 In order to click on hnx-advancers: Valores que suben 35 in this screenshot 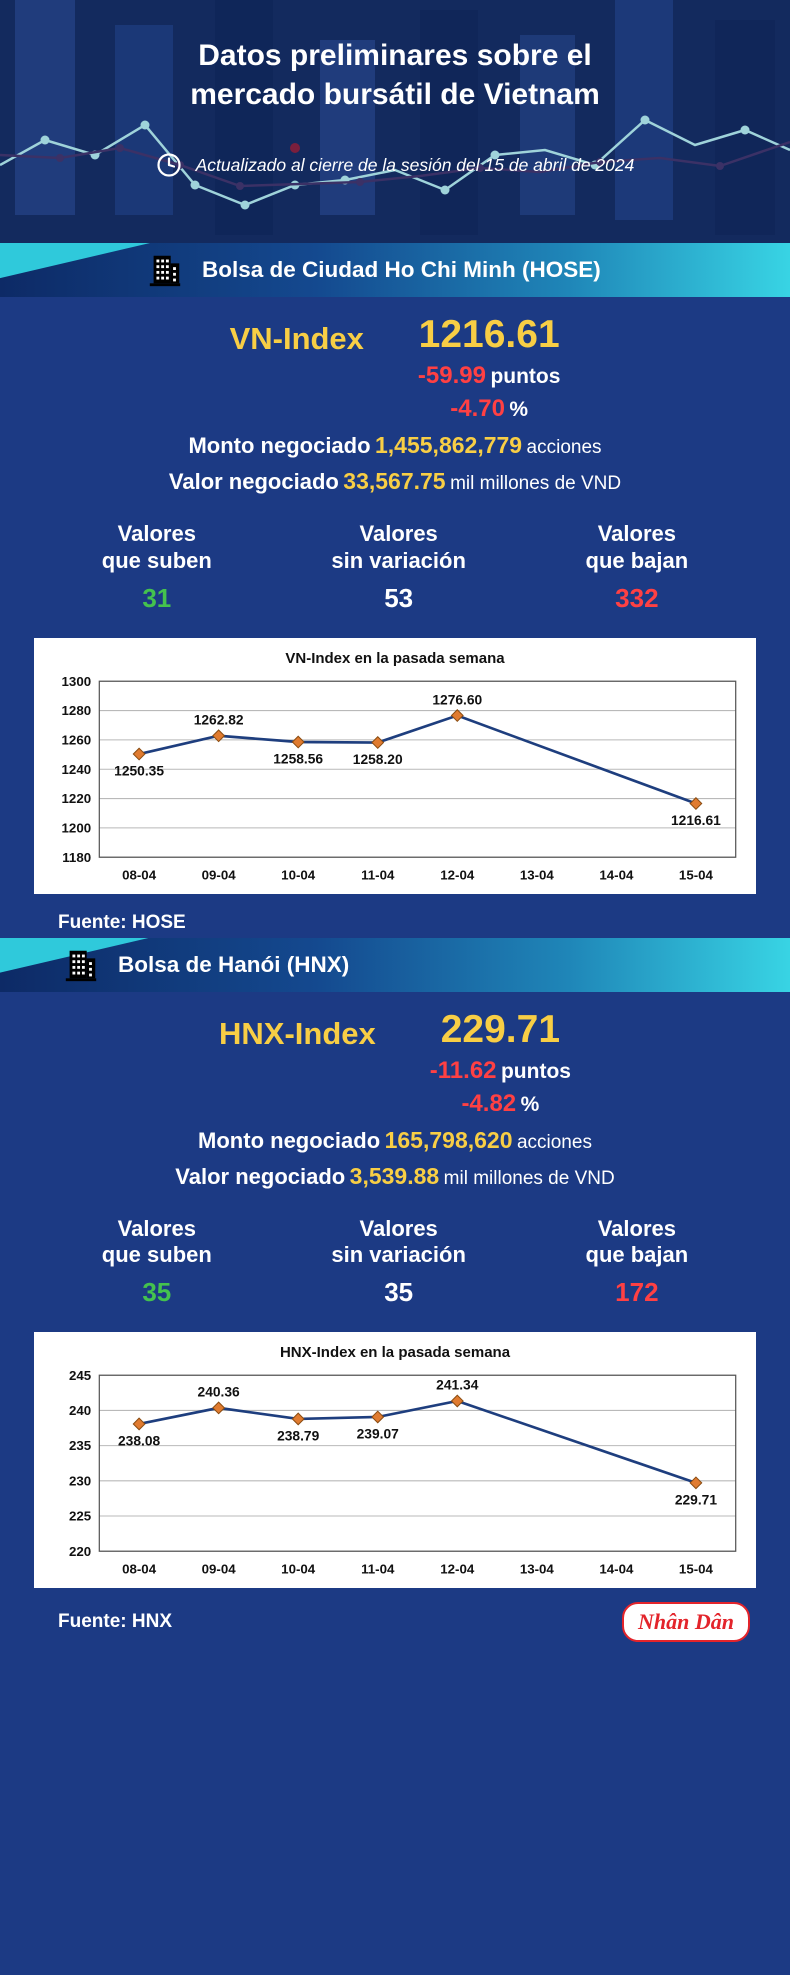, I will do `click(156, 1261)`.